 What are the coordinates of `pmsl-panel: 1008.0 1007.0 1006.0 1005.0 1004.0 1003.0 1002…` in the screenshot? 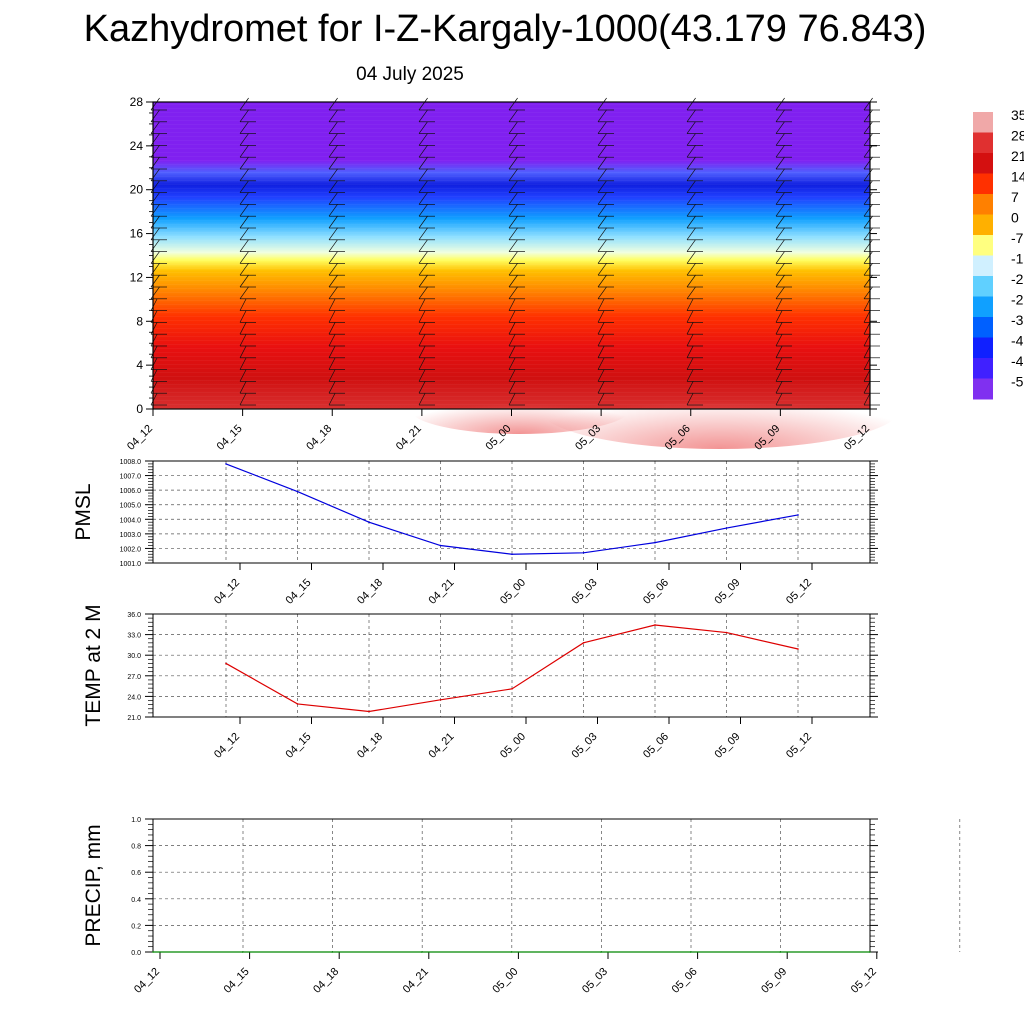 It's located at (475, 533).